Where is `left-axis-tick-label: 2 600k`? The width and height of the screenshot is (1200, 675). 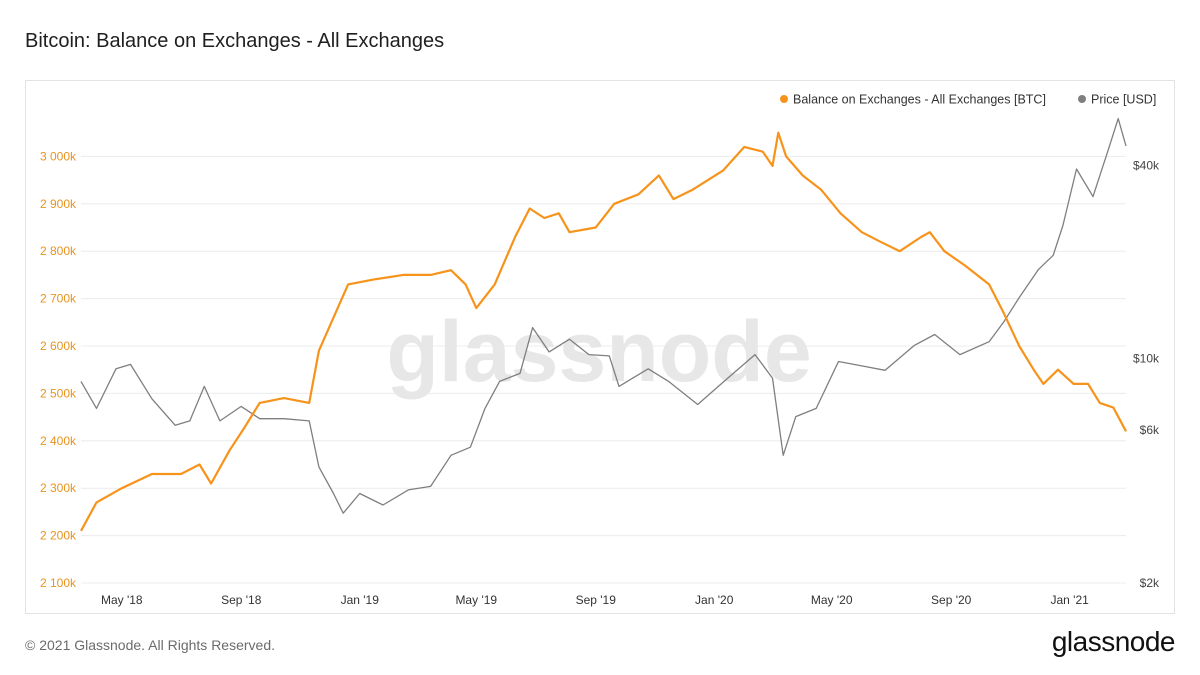 left-axis-tick-label: 2 600k is located at coordinates (58, 346).